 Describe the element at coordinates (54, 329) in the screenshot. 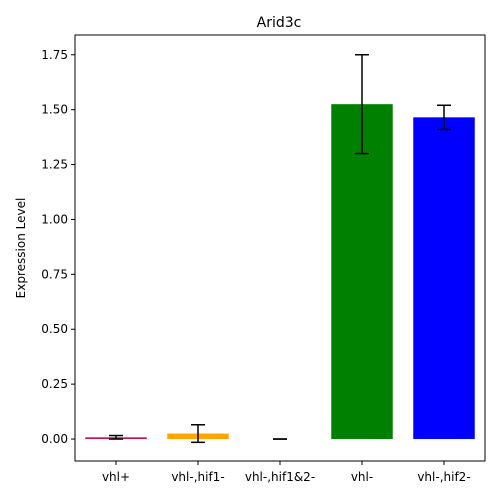

I see `y-tick-label-2: 0.50` at that location.